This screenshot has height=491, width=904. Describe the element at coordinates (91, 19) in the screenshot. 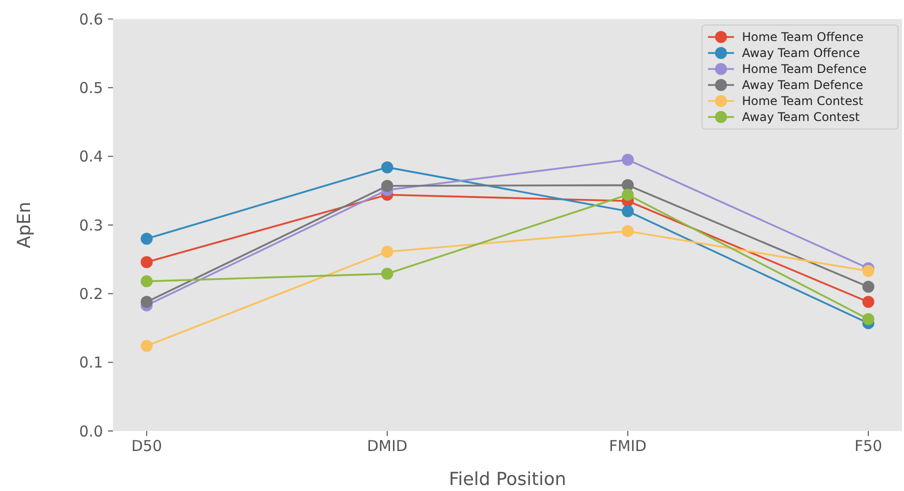

I see `y-tick-label: 0.6` at that location.